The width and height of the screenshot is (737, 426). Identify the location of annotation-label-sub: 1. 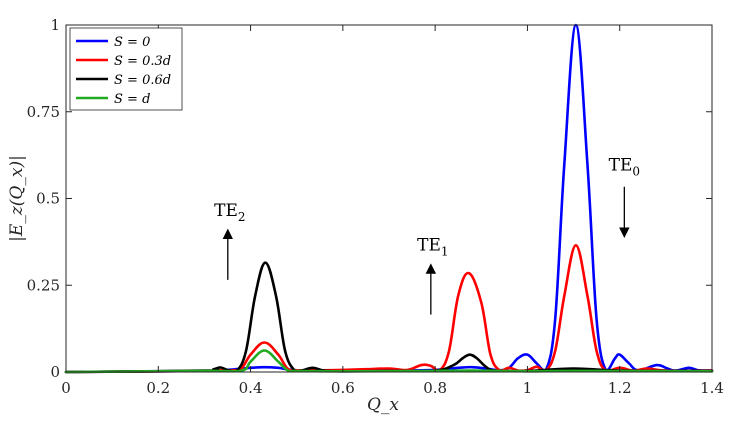
(445, 252).